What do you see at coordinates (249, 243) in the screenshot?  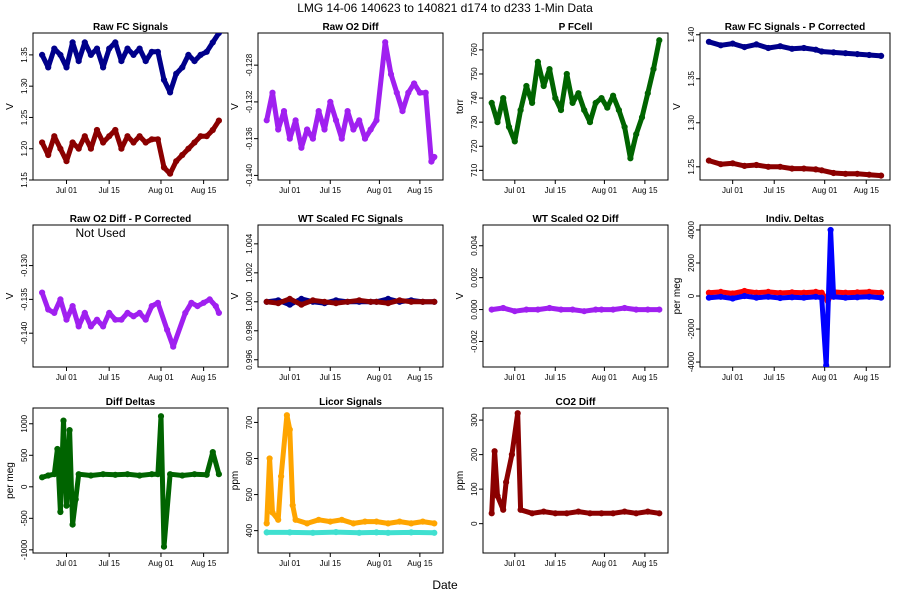 I see `y-tick-label: 1.004` at bounding box center [249, 243].